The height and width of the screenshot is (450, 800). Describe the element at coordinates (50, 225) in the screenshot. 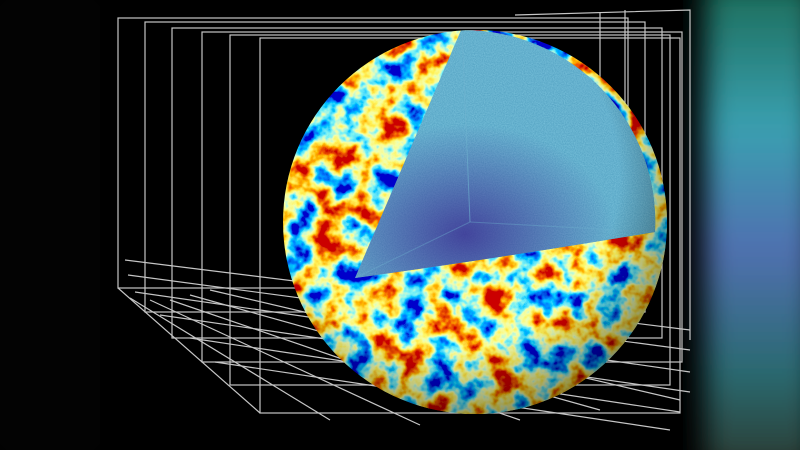

I see `left-glow` at that location.